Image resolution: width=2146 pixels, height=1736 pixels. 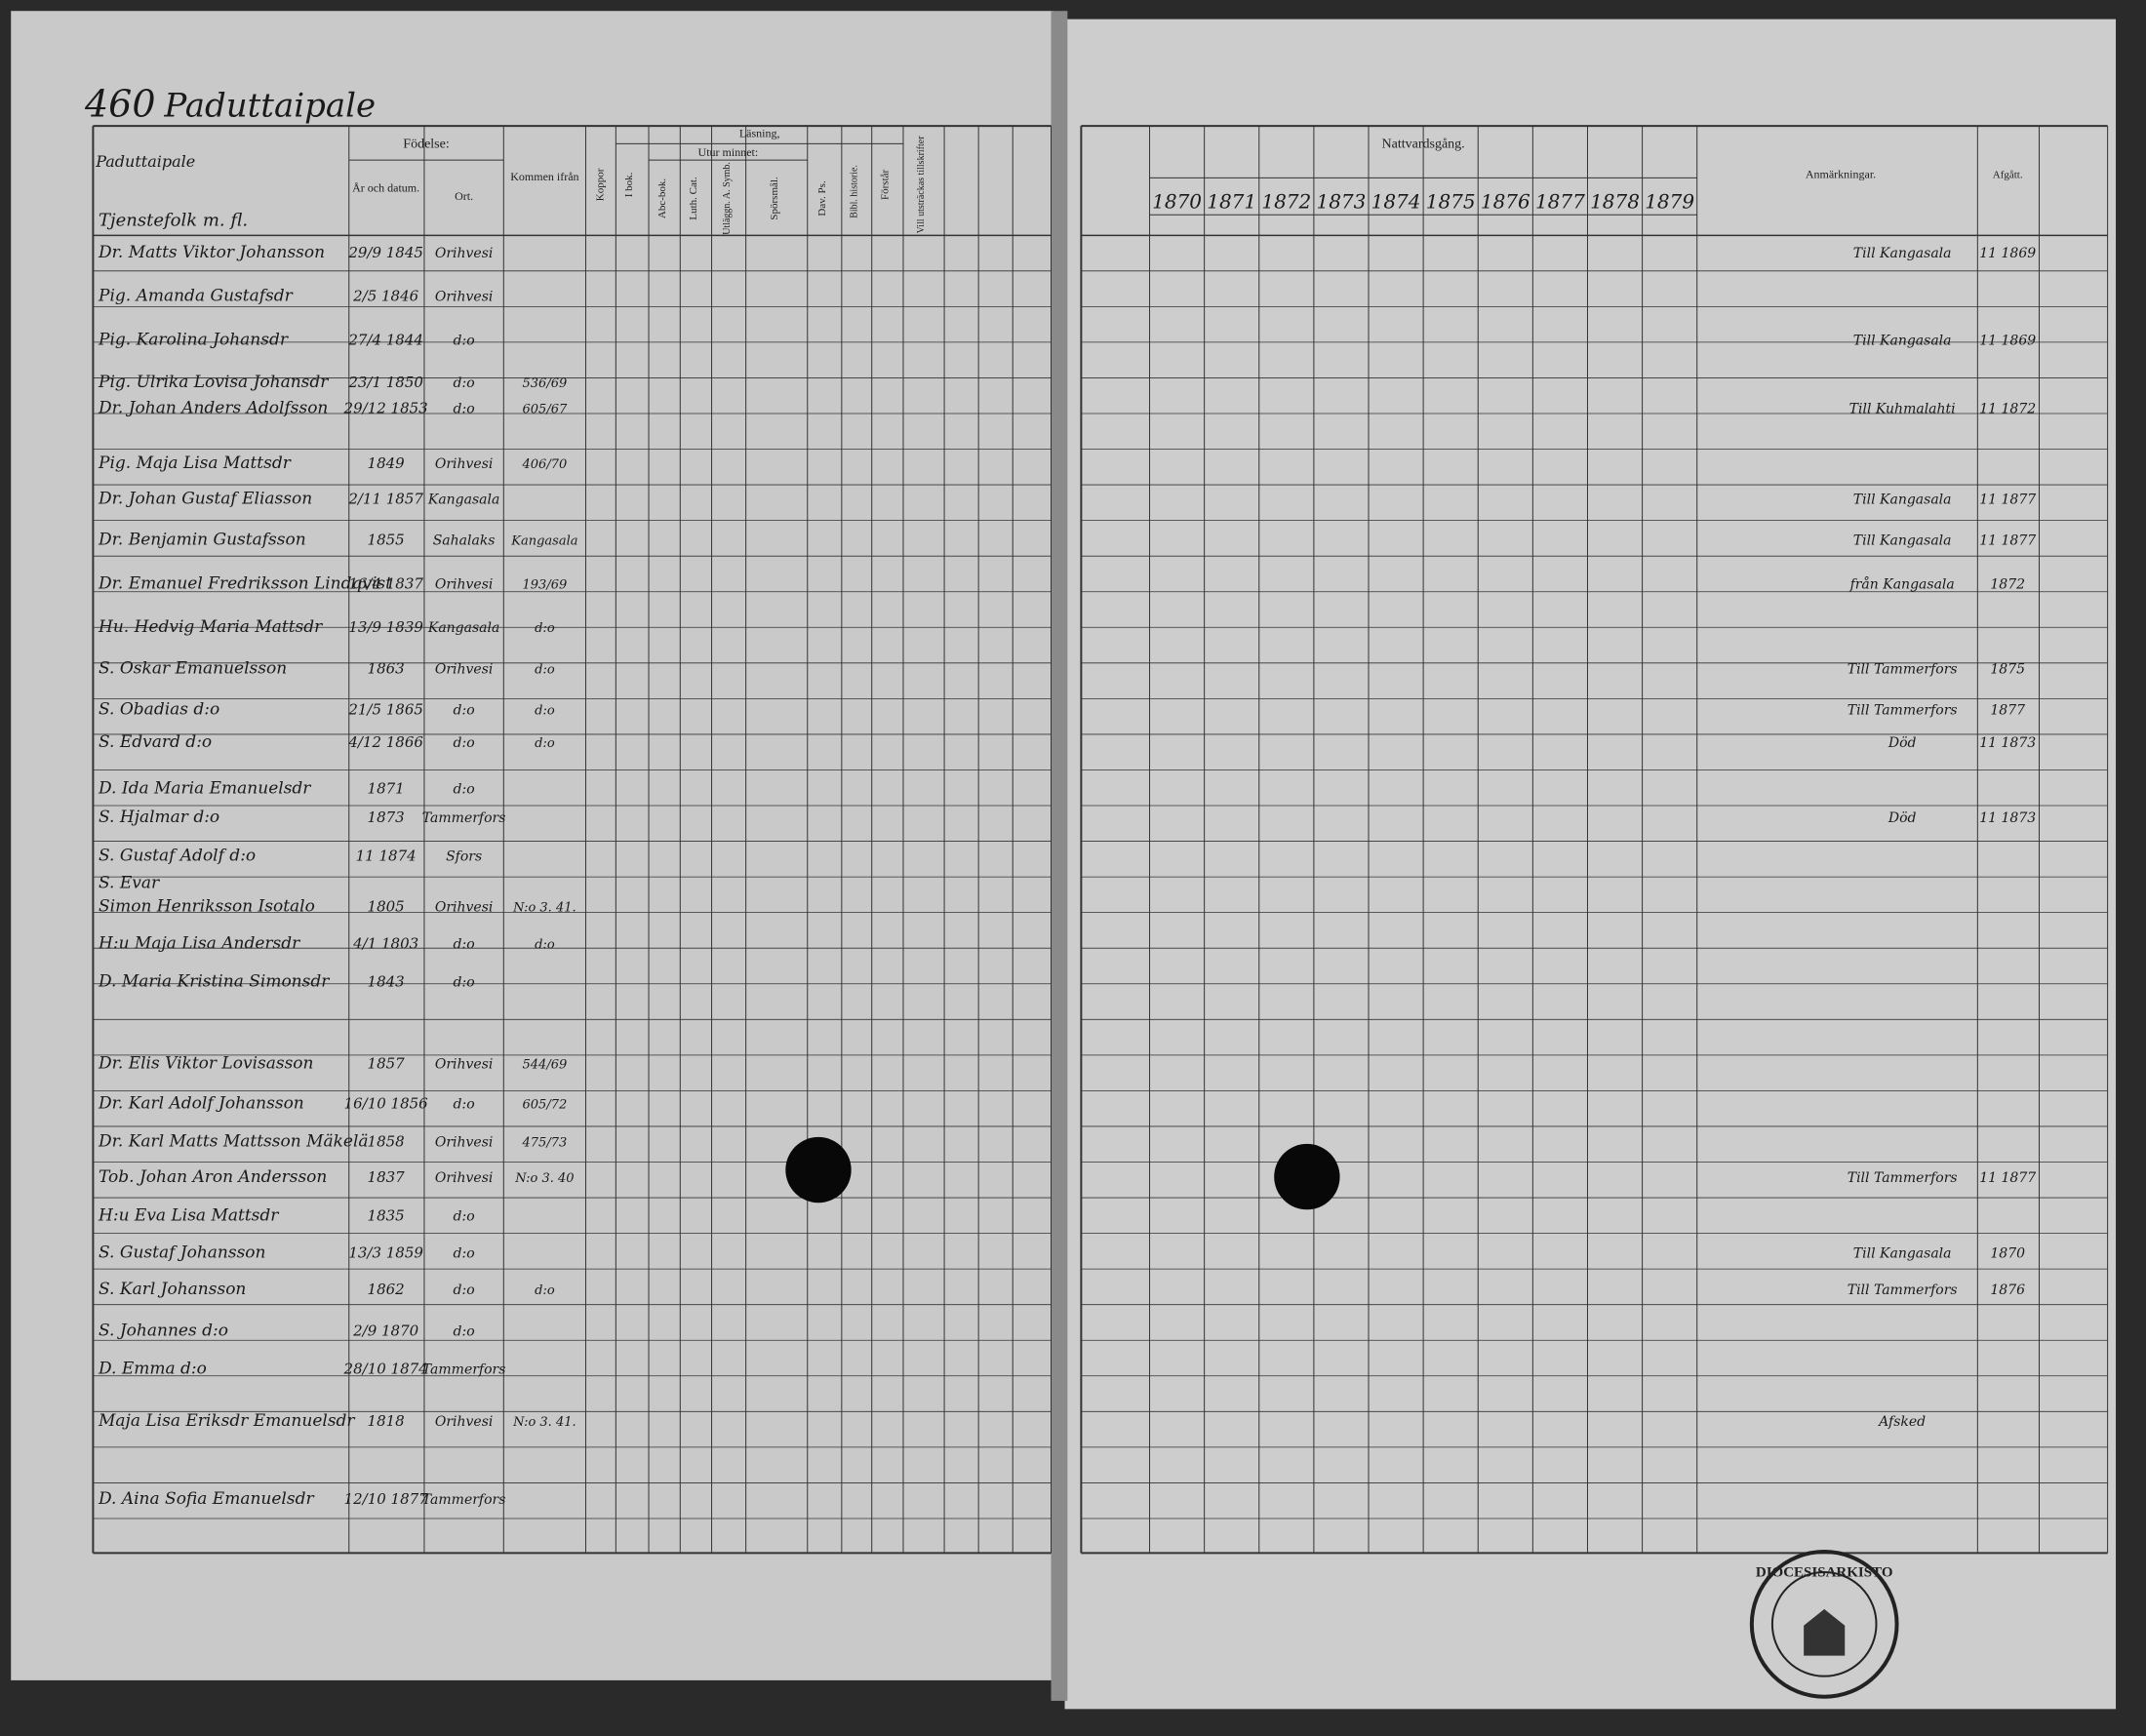 I want to click on name: S. Evar, so click(x=129, y=883).